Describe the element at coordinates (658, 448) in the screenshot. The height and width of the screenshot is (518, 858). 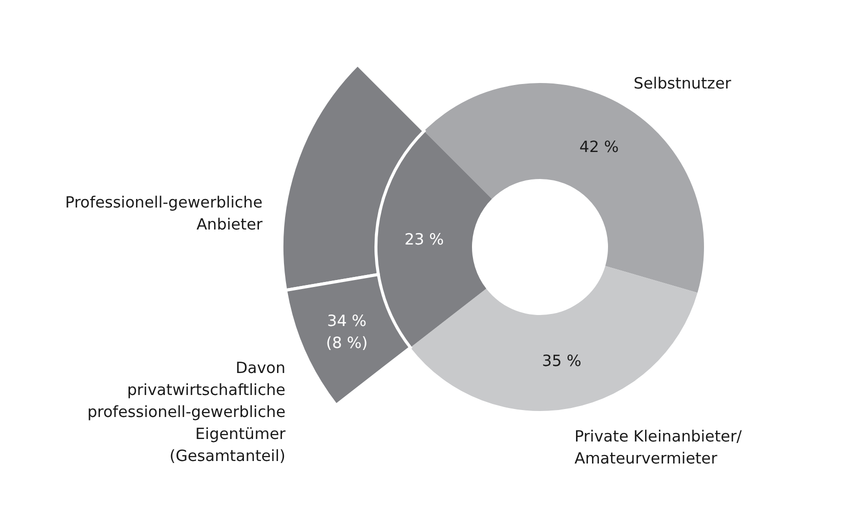
I see `slice-label: Private Kleinanbieter/ Amateurvermieter` at that location.